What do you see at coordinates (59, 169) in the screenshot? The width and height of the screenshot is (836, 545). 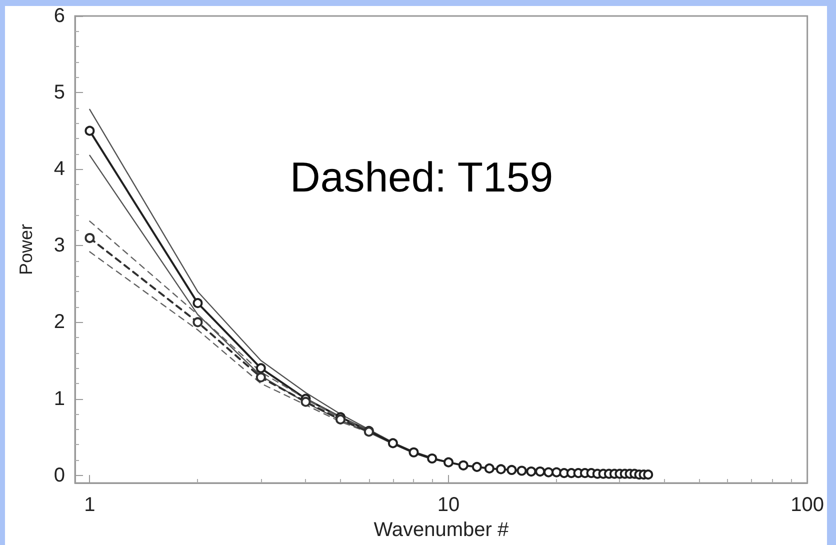 I see `y-tick-label: 4` at bounding box center [59, 169].